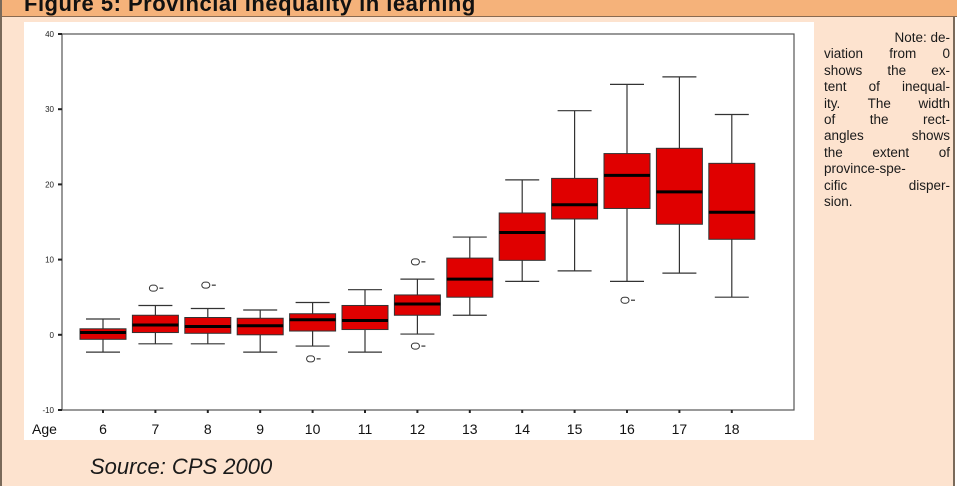  Describe the element at coordinates (522, 429) in the screenshot. I see `x-tick-label: 14` at that location.